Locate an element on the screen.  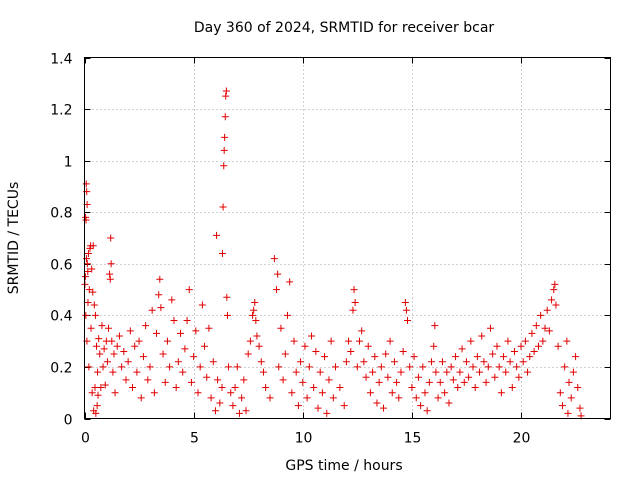
y-tick-label: 1.2 is located at coordinates (61, 111).